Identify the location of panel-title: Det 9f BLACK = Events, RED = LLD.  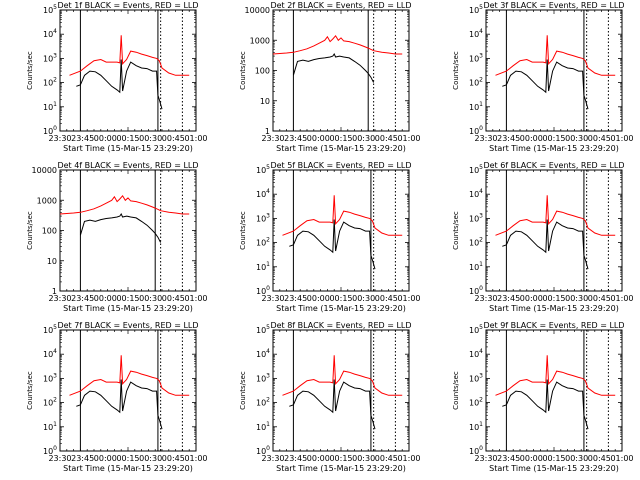
(553, 325).